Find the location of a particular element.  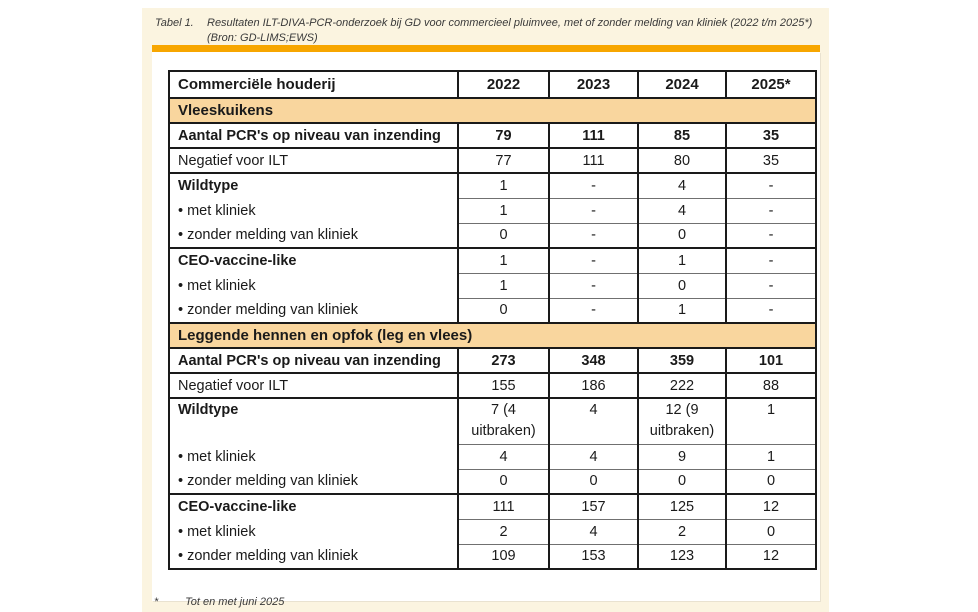

caption-line2: (Bron: GD-LIMS;EWS) is located at coordinates (262, 38).